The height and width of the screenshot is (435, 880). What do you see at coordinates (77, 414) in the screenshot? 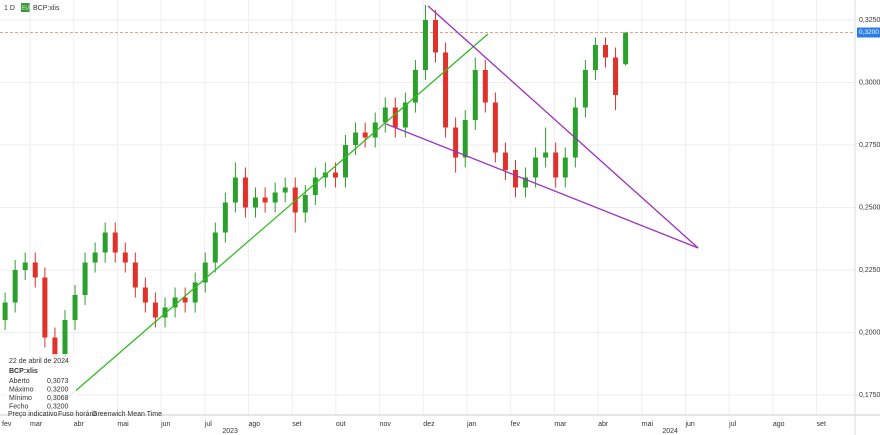
I see `footer-text: Fuso horário` at bounding box center [77, 414].